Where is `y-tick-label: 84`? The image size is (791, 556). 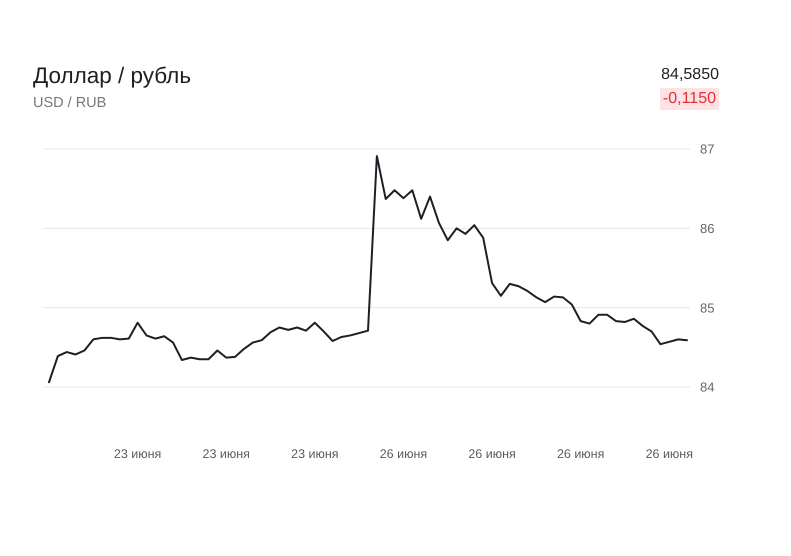 y-tick-label: 84 is located at coordinates (707, 387).